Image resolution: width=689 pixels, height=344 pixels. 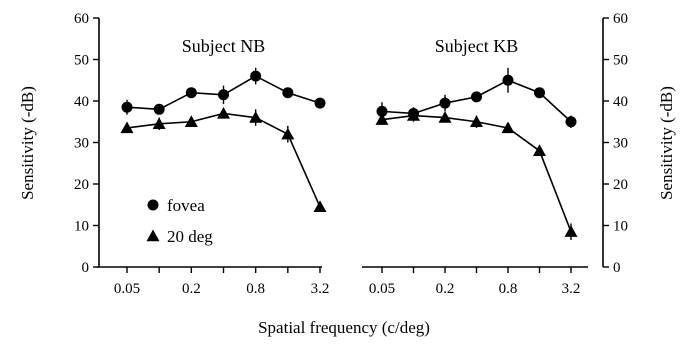 What do you see at coordinates (81, 19) in the screenshot?
I see `left-y-tick-label: 60` at bounding box center [81, 19].